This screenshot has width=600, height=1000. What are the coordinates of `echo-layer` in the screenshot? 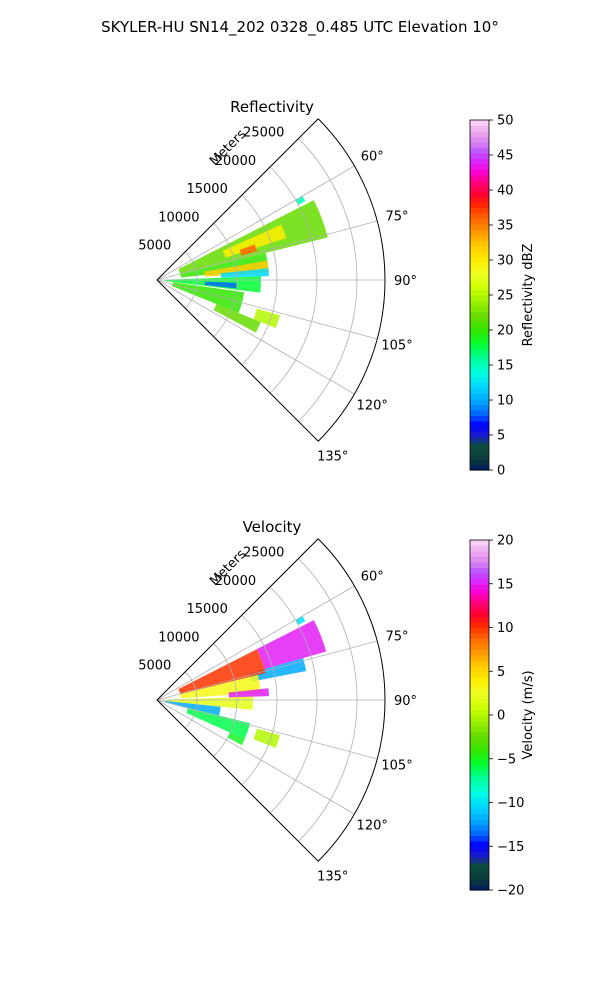 It's located at (245, 682).